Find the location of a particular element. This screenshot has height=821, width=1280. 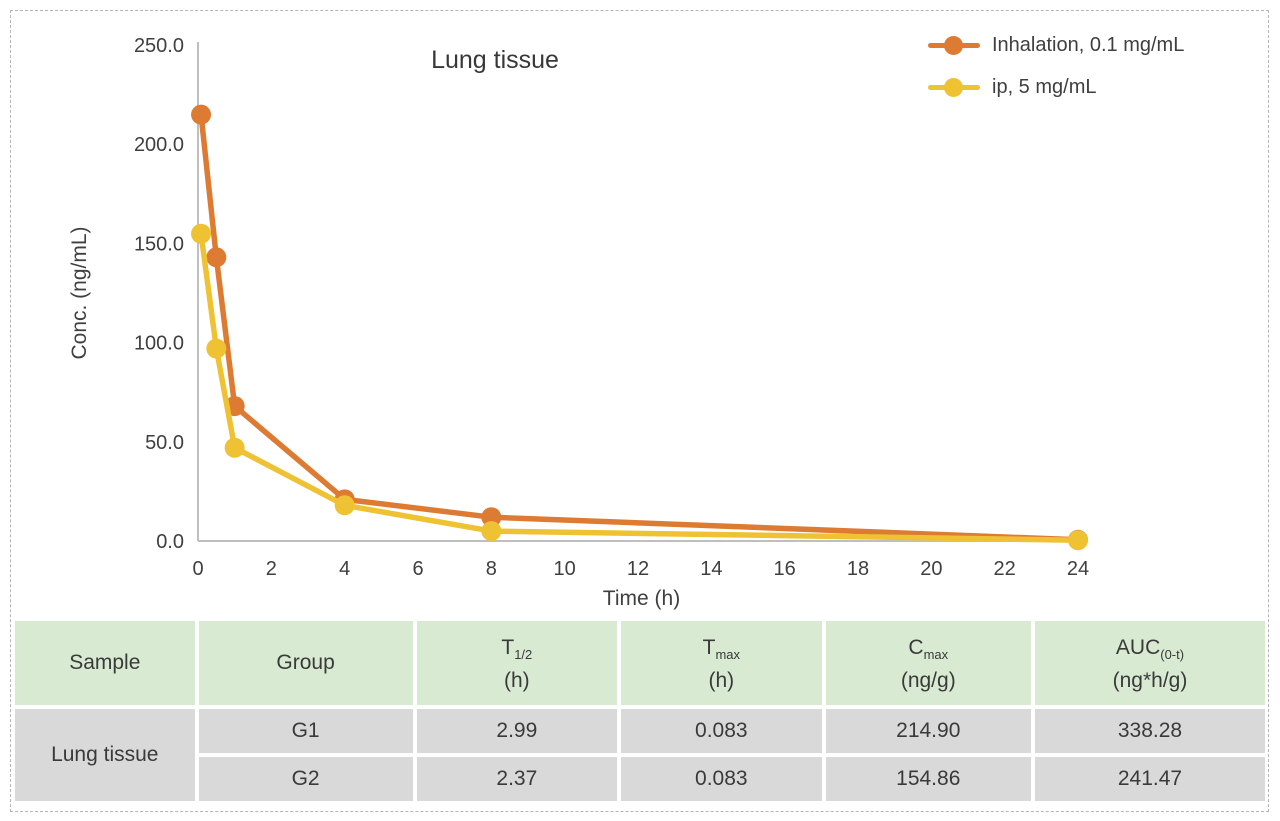

x-tick-label: 18 is located at coordinates (858, 569).